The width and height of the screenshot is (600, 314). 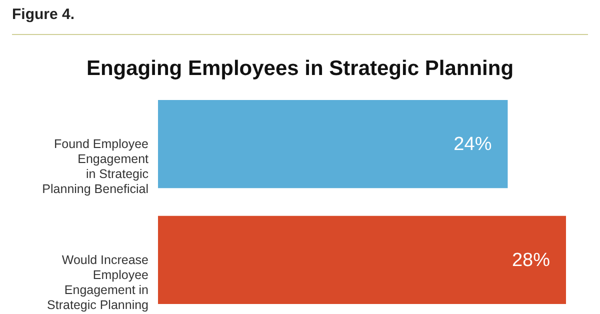 I want to click on data-label: 24%, so click(x=473, y=145).